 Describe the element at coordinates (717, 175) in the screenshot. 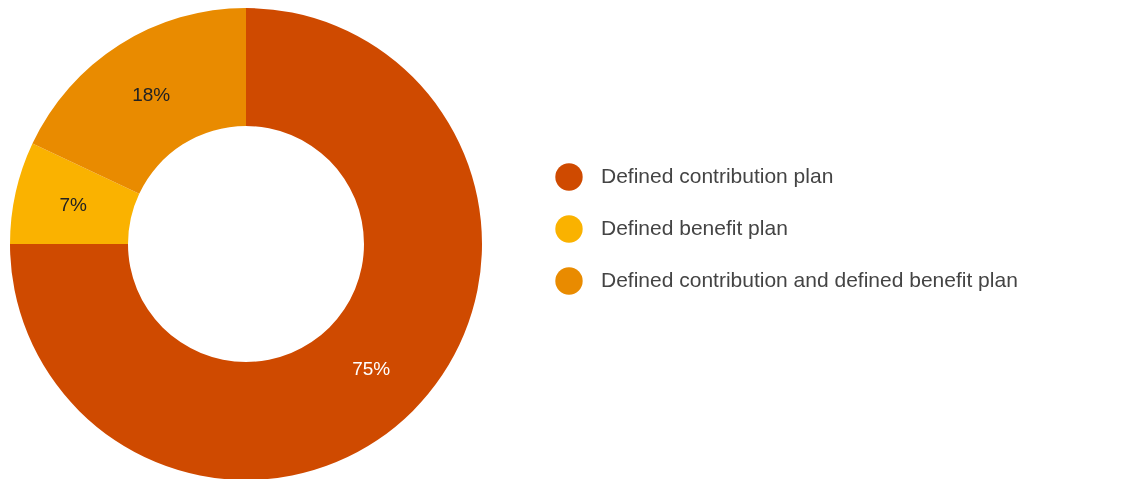

I see `legend-label: Defined contribution plan` at that location.